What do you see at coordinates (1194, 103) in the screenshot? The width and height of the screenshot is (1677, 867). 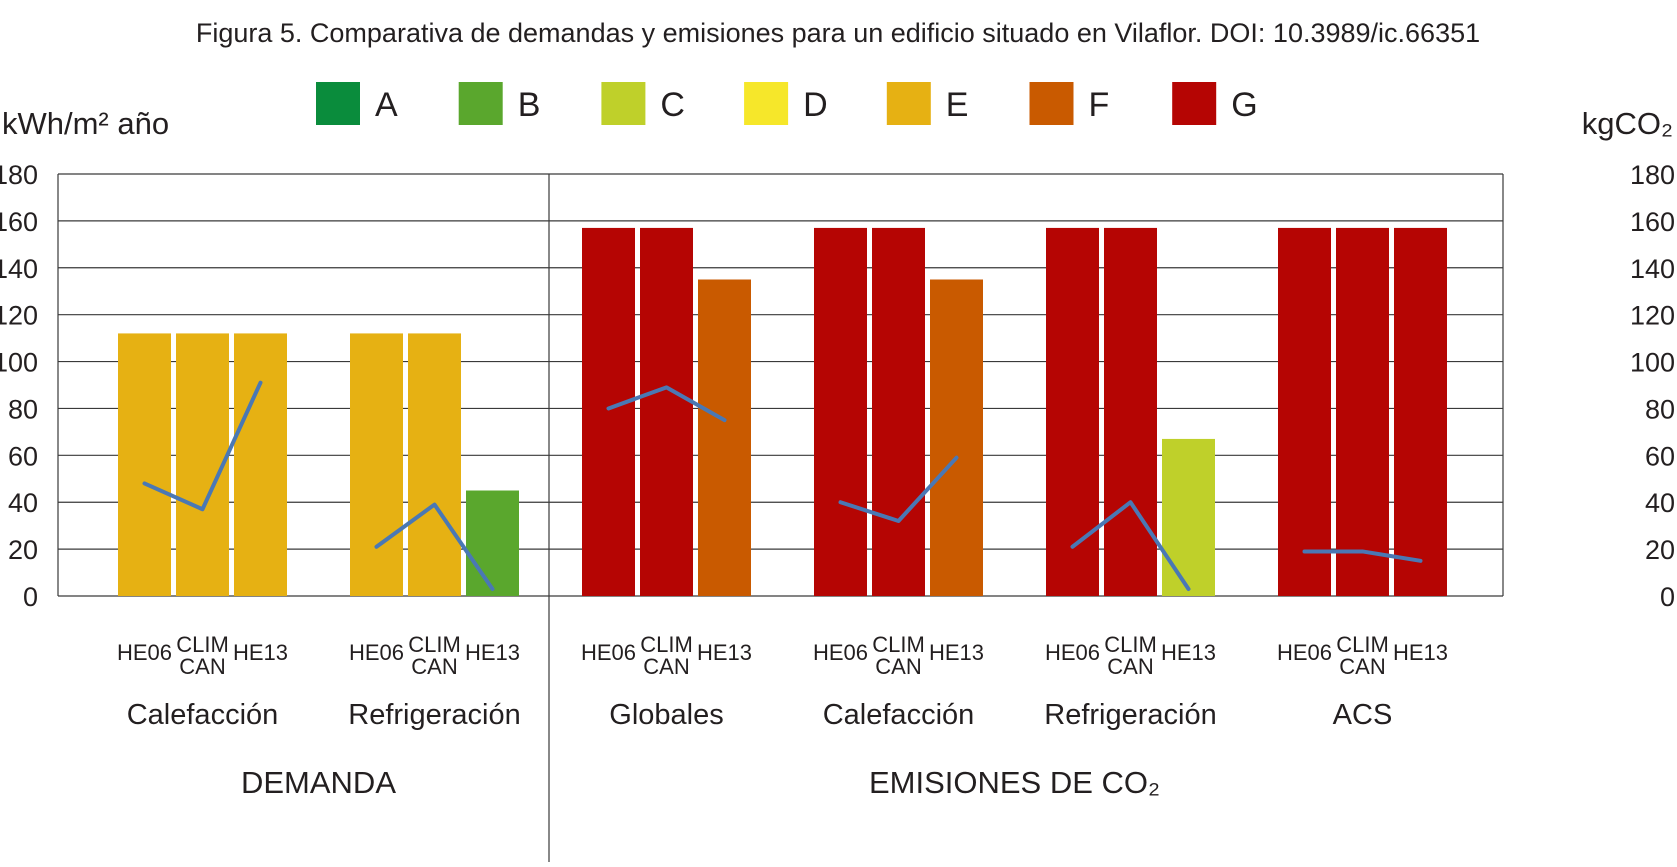 I see `legend-swatch-g` at bounding box center [1194, 103].